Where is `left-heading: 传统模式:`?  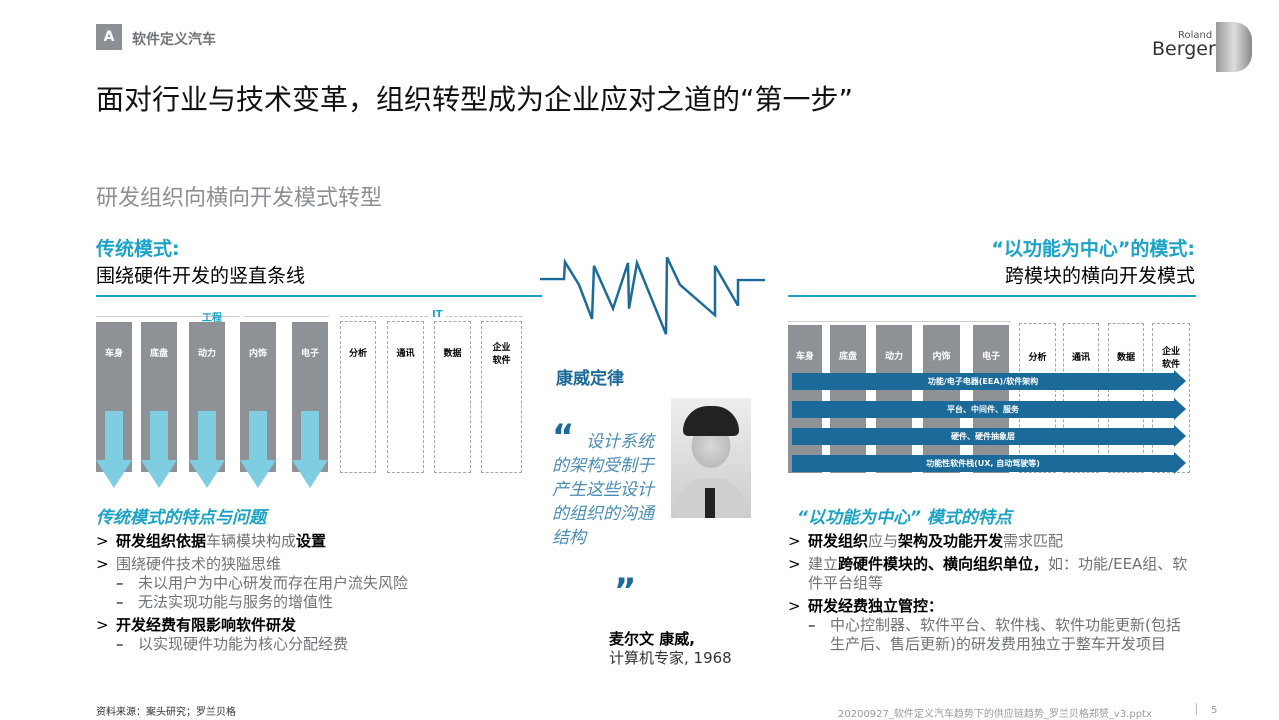
left-heading: 传统模式: is located at coordinates (138, 249).